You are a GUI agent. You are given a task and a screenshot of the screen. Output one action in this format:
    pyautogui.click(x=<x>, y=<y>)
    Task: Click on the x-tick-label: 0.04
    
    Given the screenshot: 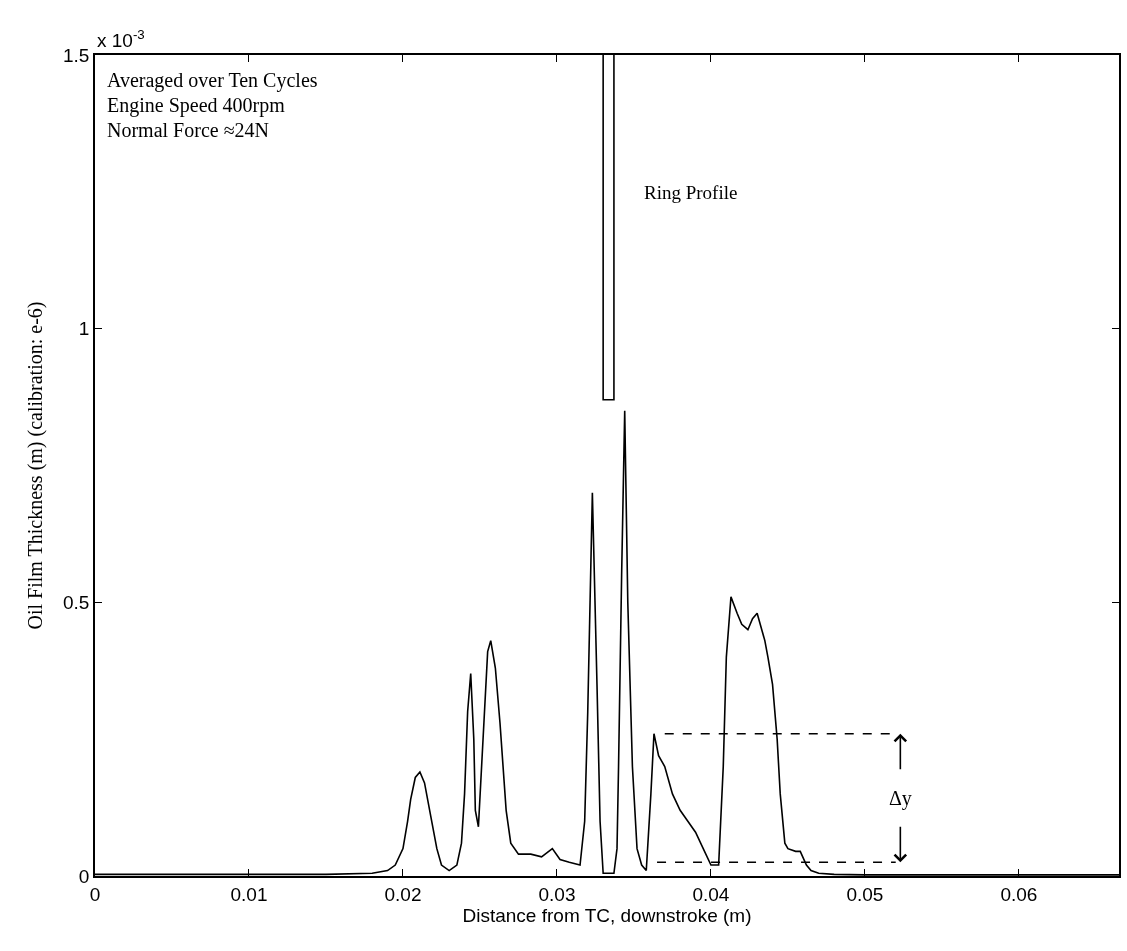 What is the action you would take?
    pyautogui.click(x=711, y=894)
    